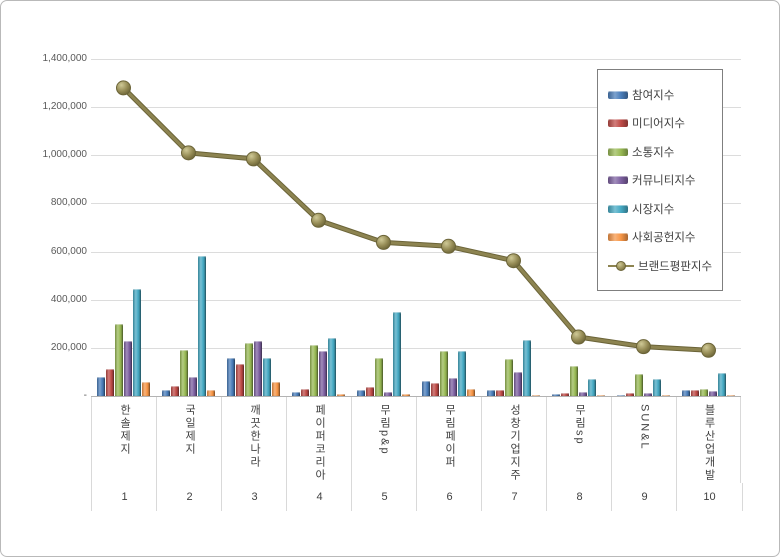 The width and height of the screenshot is (780, 557). Describe the element at coordinates (426, 388) in the screenshot. I see `bar-series1-cat6` at that location.